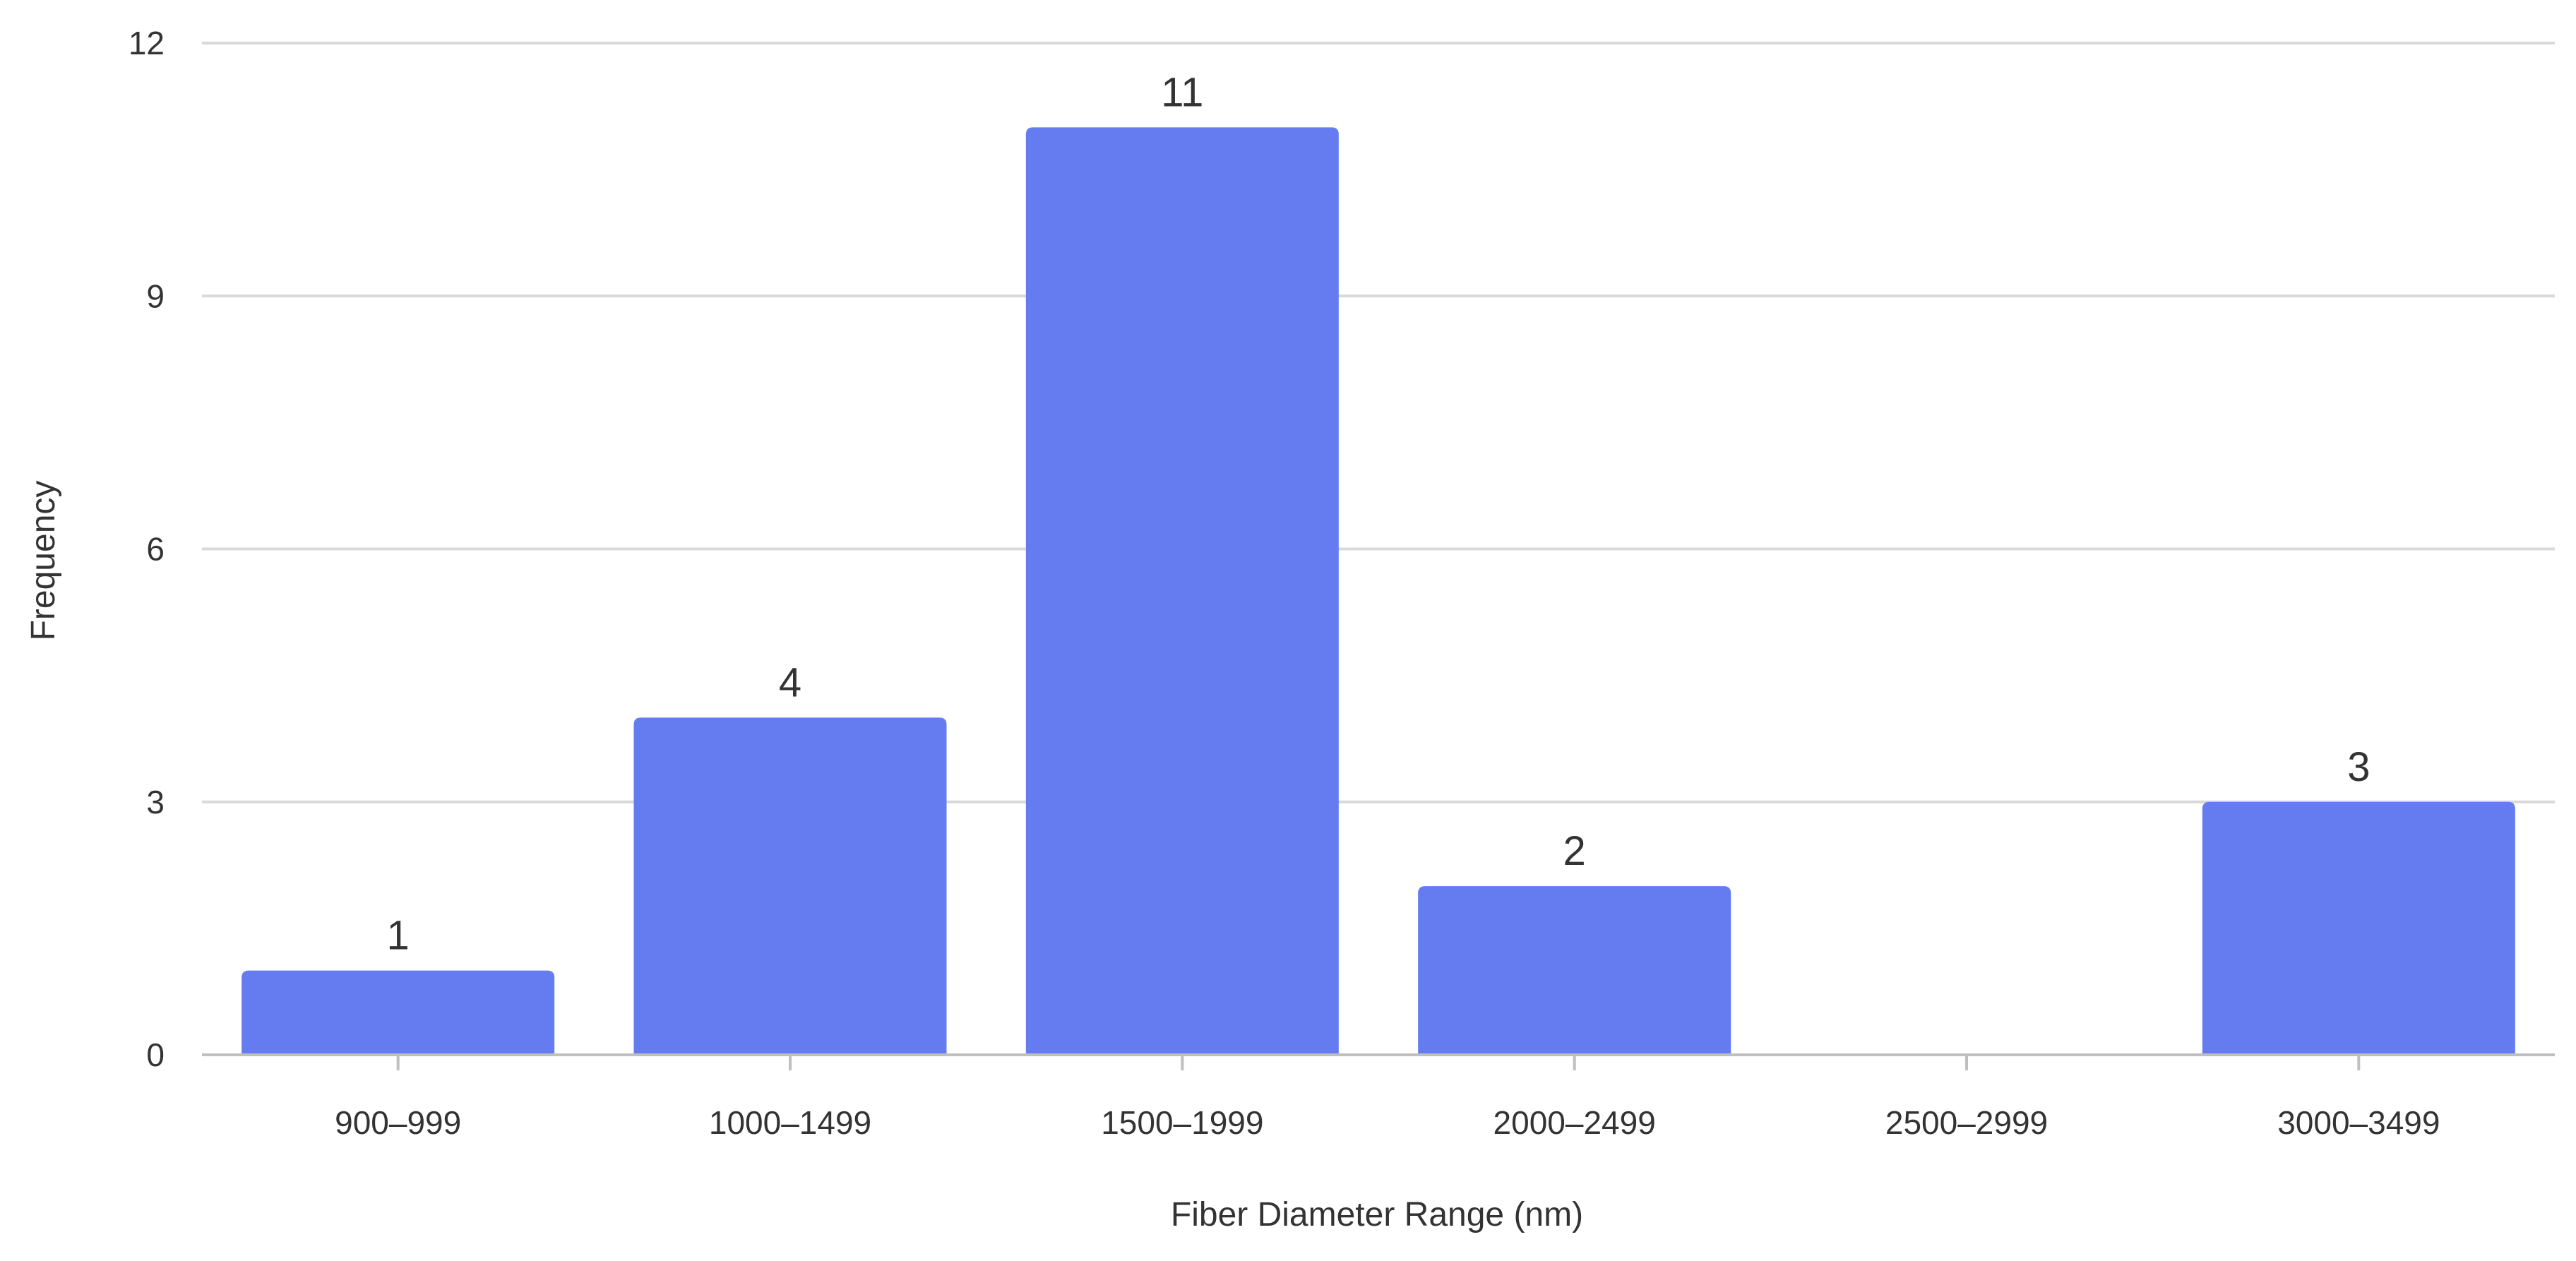  I want to click on x-tick-label: 2500–2999, so click(1966, 1122).